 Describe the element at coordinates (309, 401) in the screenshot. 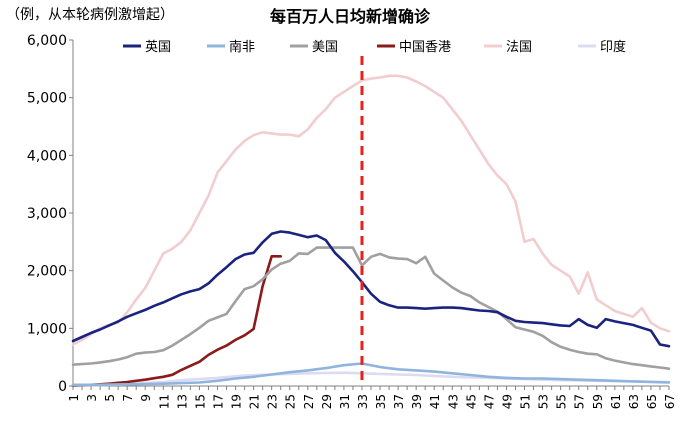

I see `x-tick-label: 27` at that location.